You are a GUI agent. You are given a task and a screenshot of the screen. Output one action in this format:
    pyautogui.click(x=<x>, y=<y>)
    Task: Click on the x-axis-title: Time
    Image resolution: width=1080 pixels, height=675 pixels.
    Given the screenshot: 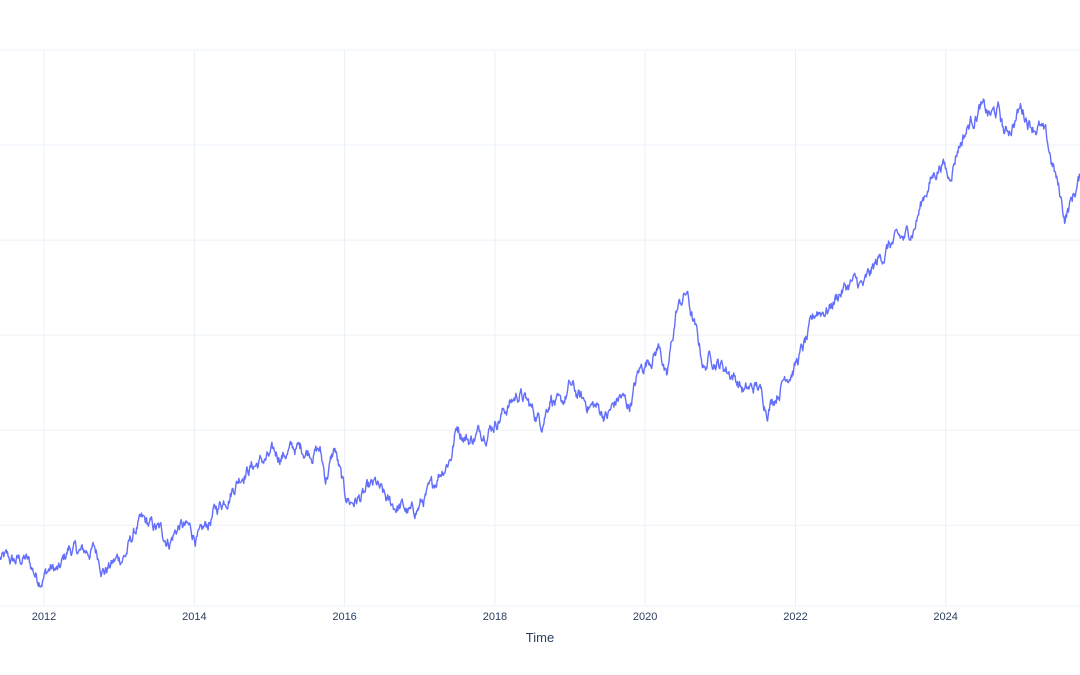 What is the action you would take?
    pyautogui.click(x=540, y=637)
    